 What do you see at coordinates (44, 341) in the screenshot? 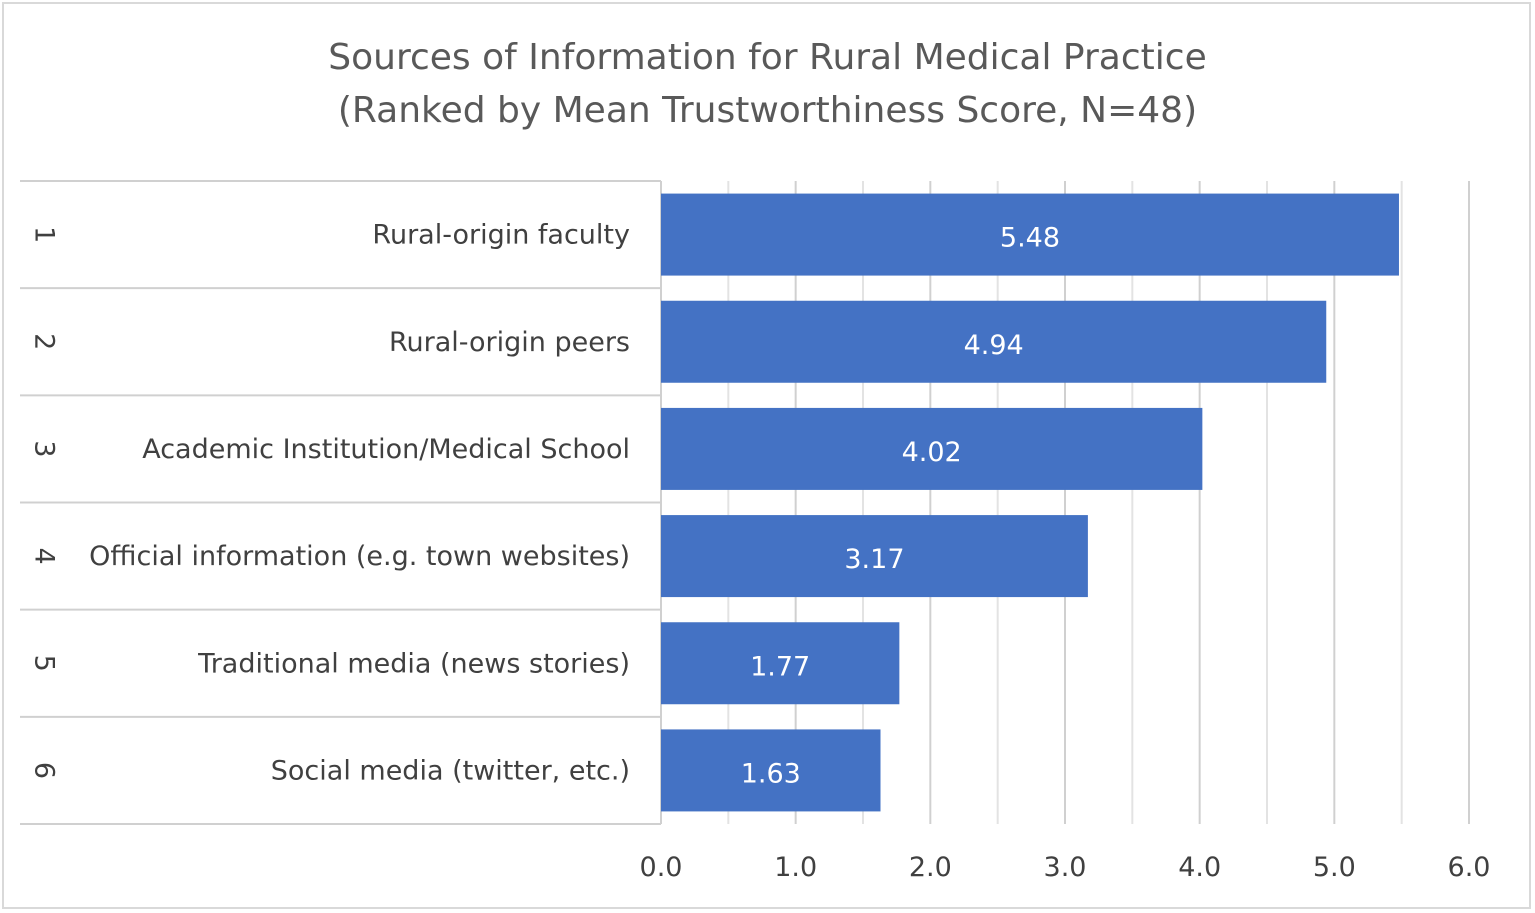
I see `rank-label: 2` at bounding box center [44, 341].